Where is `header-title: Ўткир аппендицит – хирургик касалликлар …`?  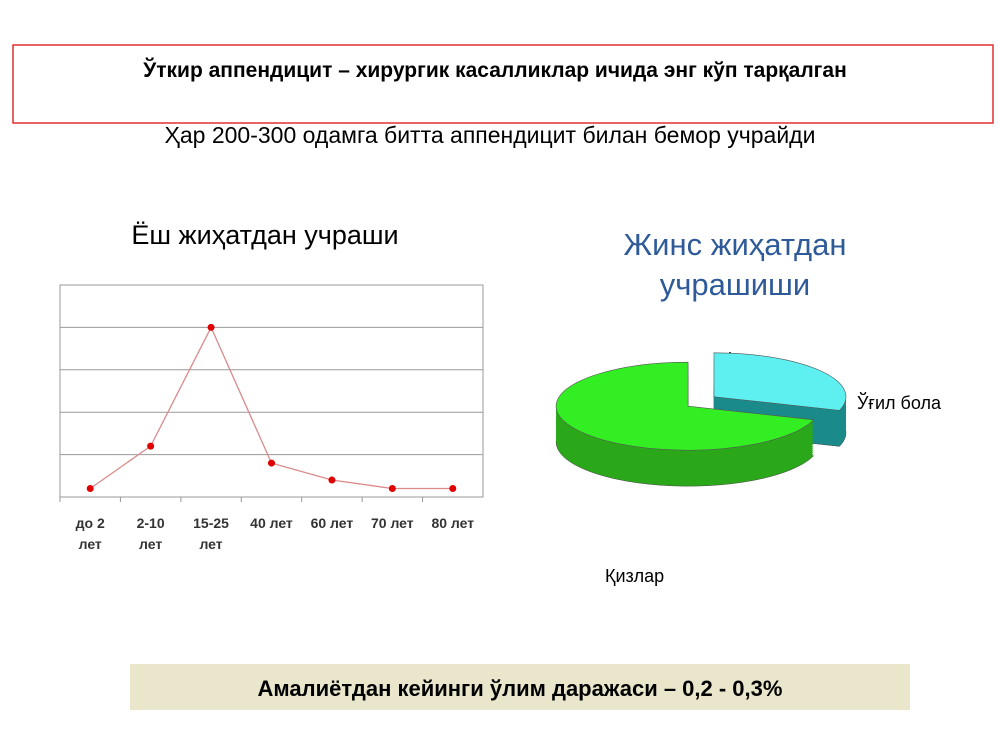 header-title: Ўткир аппендицит – хирургик касалликлар … is located at coordinates (495, 70).